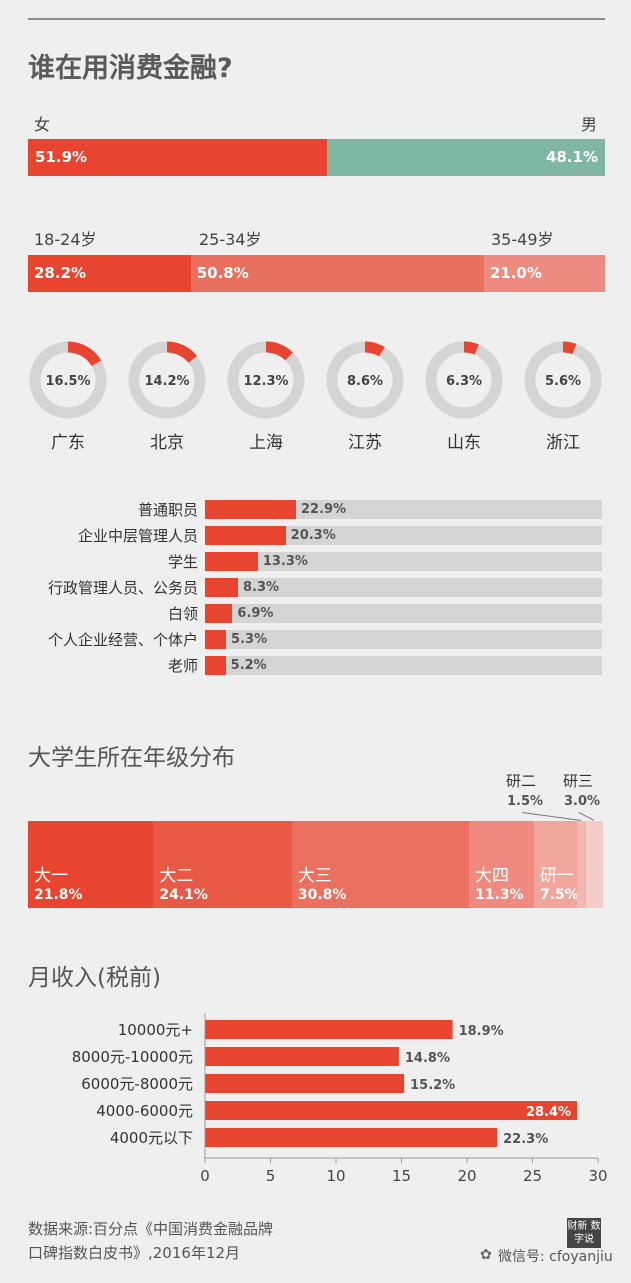 Image resolution: width=631 pixels, height=1283 pixels. Describe the element at coordinates (427, 1058) in the screenshot. I see `income-value: 14.8%` at that location.